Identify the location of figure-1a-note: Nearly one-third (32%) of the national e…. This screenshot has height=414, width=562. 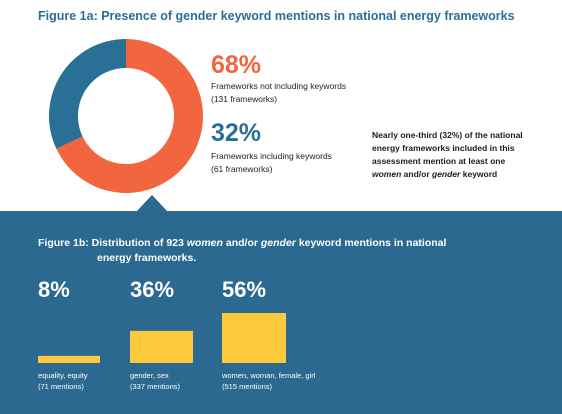
(452, 155).